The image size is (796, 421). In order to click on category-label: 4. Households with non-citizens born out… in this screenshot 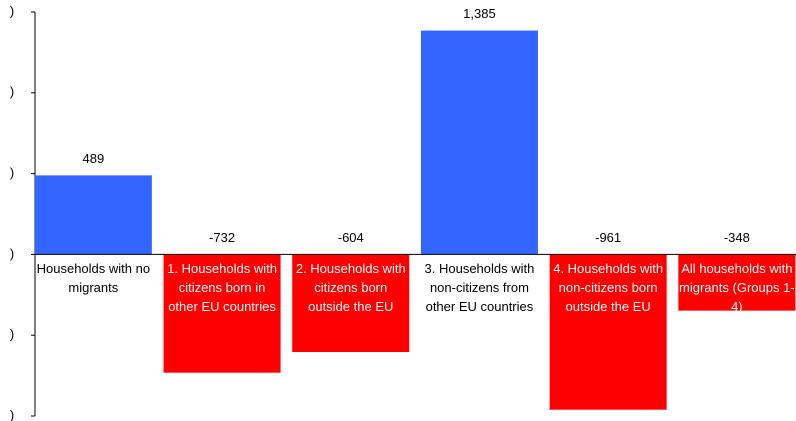, I will do `click(608, 288)`.